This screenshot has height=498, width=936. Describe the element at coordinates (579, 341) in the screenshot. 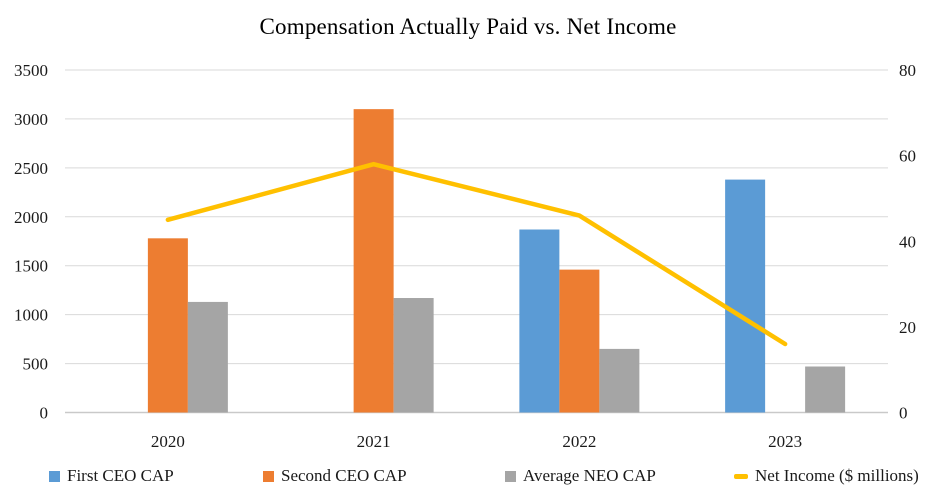

I see `bar-second-ceo-cap-2022` at that location.